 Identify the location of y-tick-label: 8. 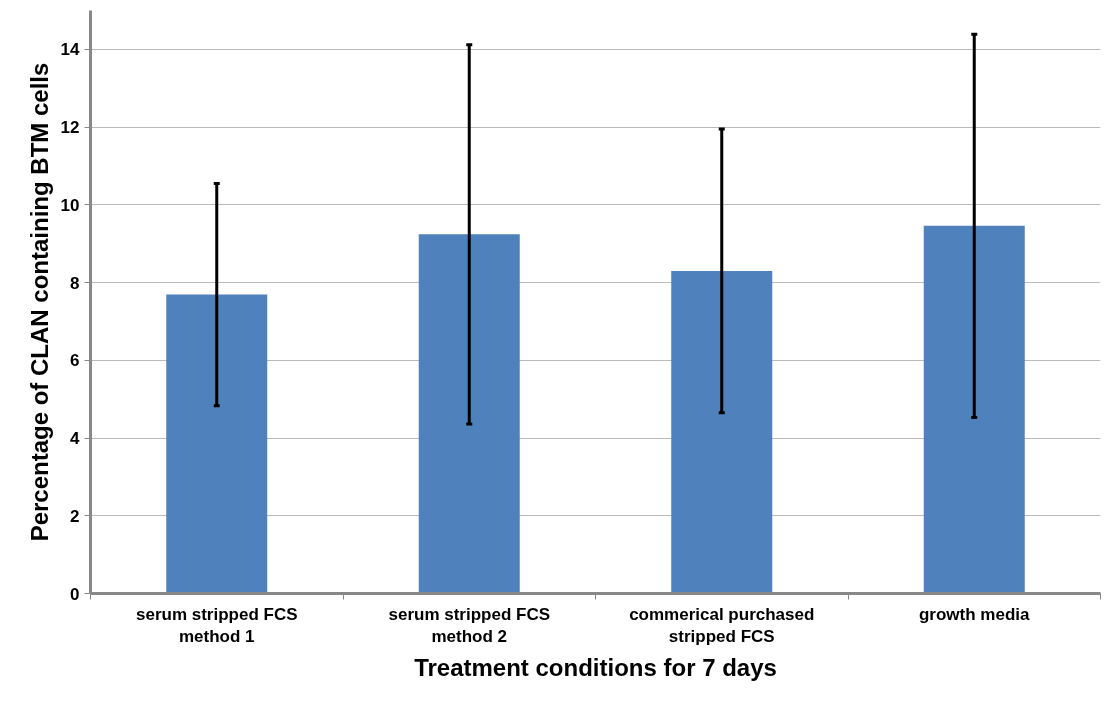
(75, 283).